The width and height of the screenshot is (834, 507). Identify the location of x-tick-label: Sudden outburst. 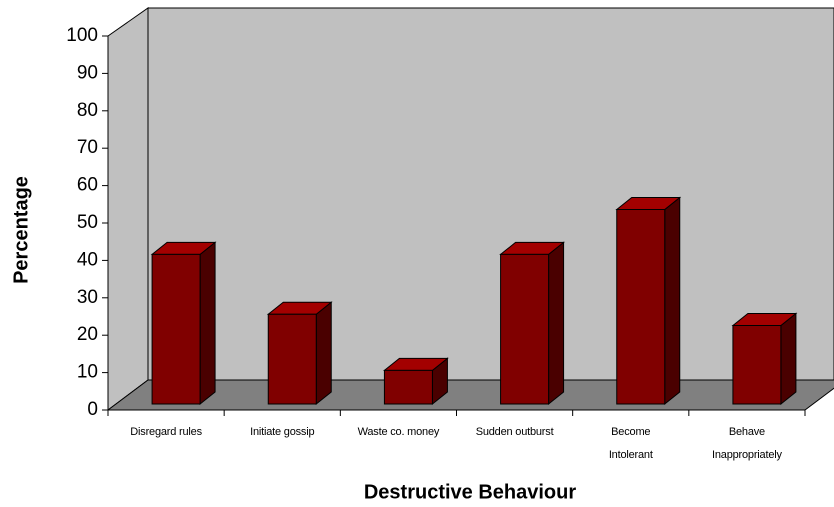
(514, 432).